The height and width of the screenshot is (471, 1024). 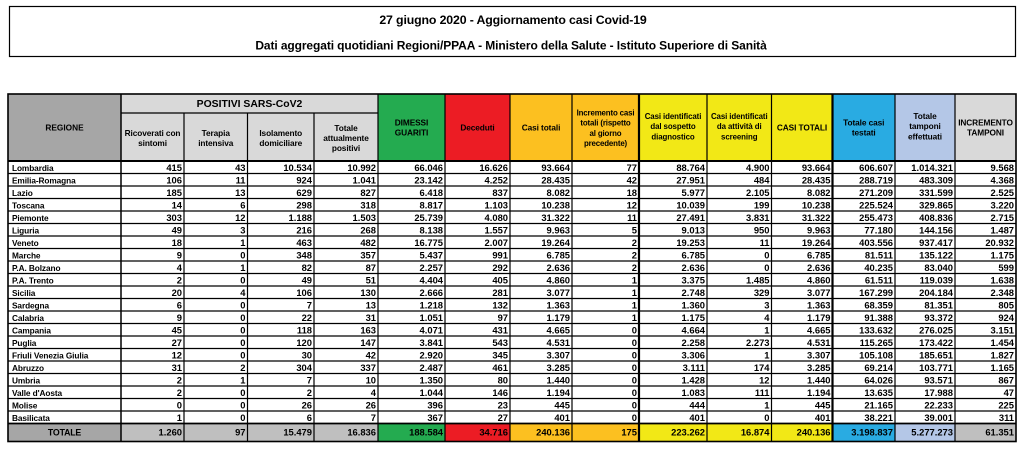 I want to click on svg-text: 30, so click(x=307, y=354).